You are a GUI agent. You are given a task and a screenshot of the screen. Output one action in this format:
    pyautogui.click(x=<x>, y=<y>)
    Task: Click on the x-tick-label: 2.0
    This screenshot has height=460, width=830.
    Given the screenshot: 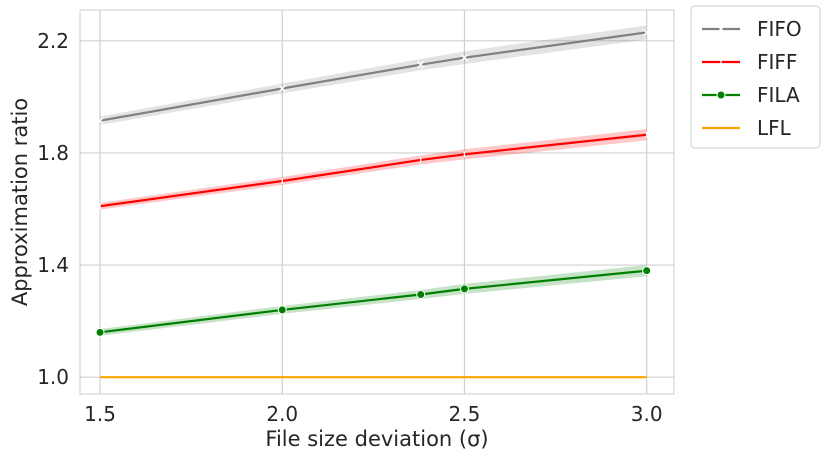 What is the action you would take?
    pyautogui.click(x=282, y=414)
    